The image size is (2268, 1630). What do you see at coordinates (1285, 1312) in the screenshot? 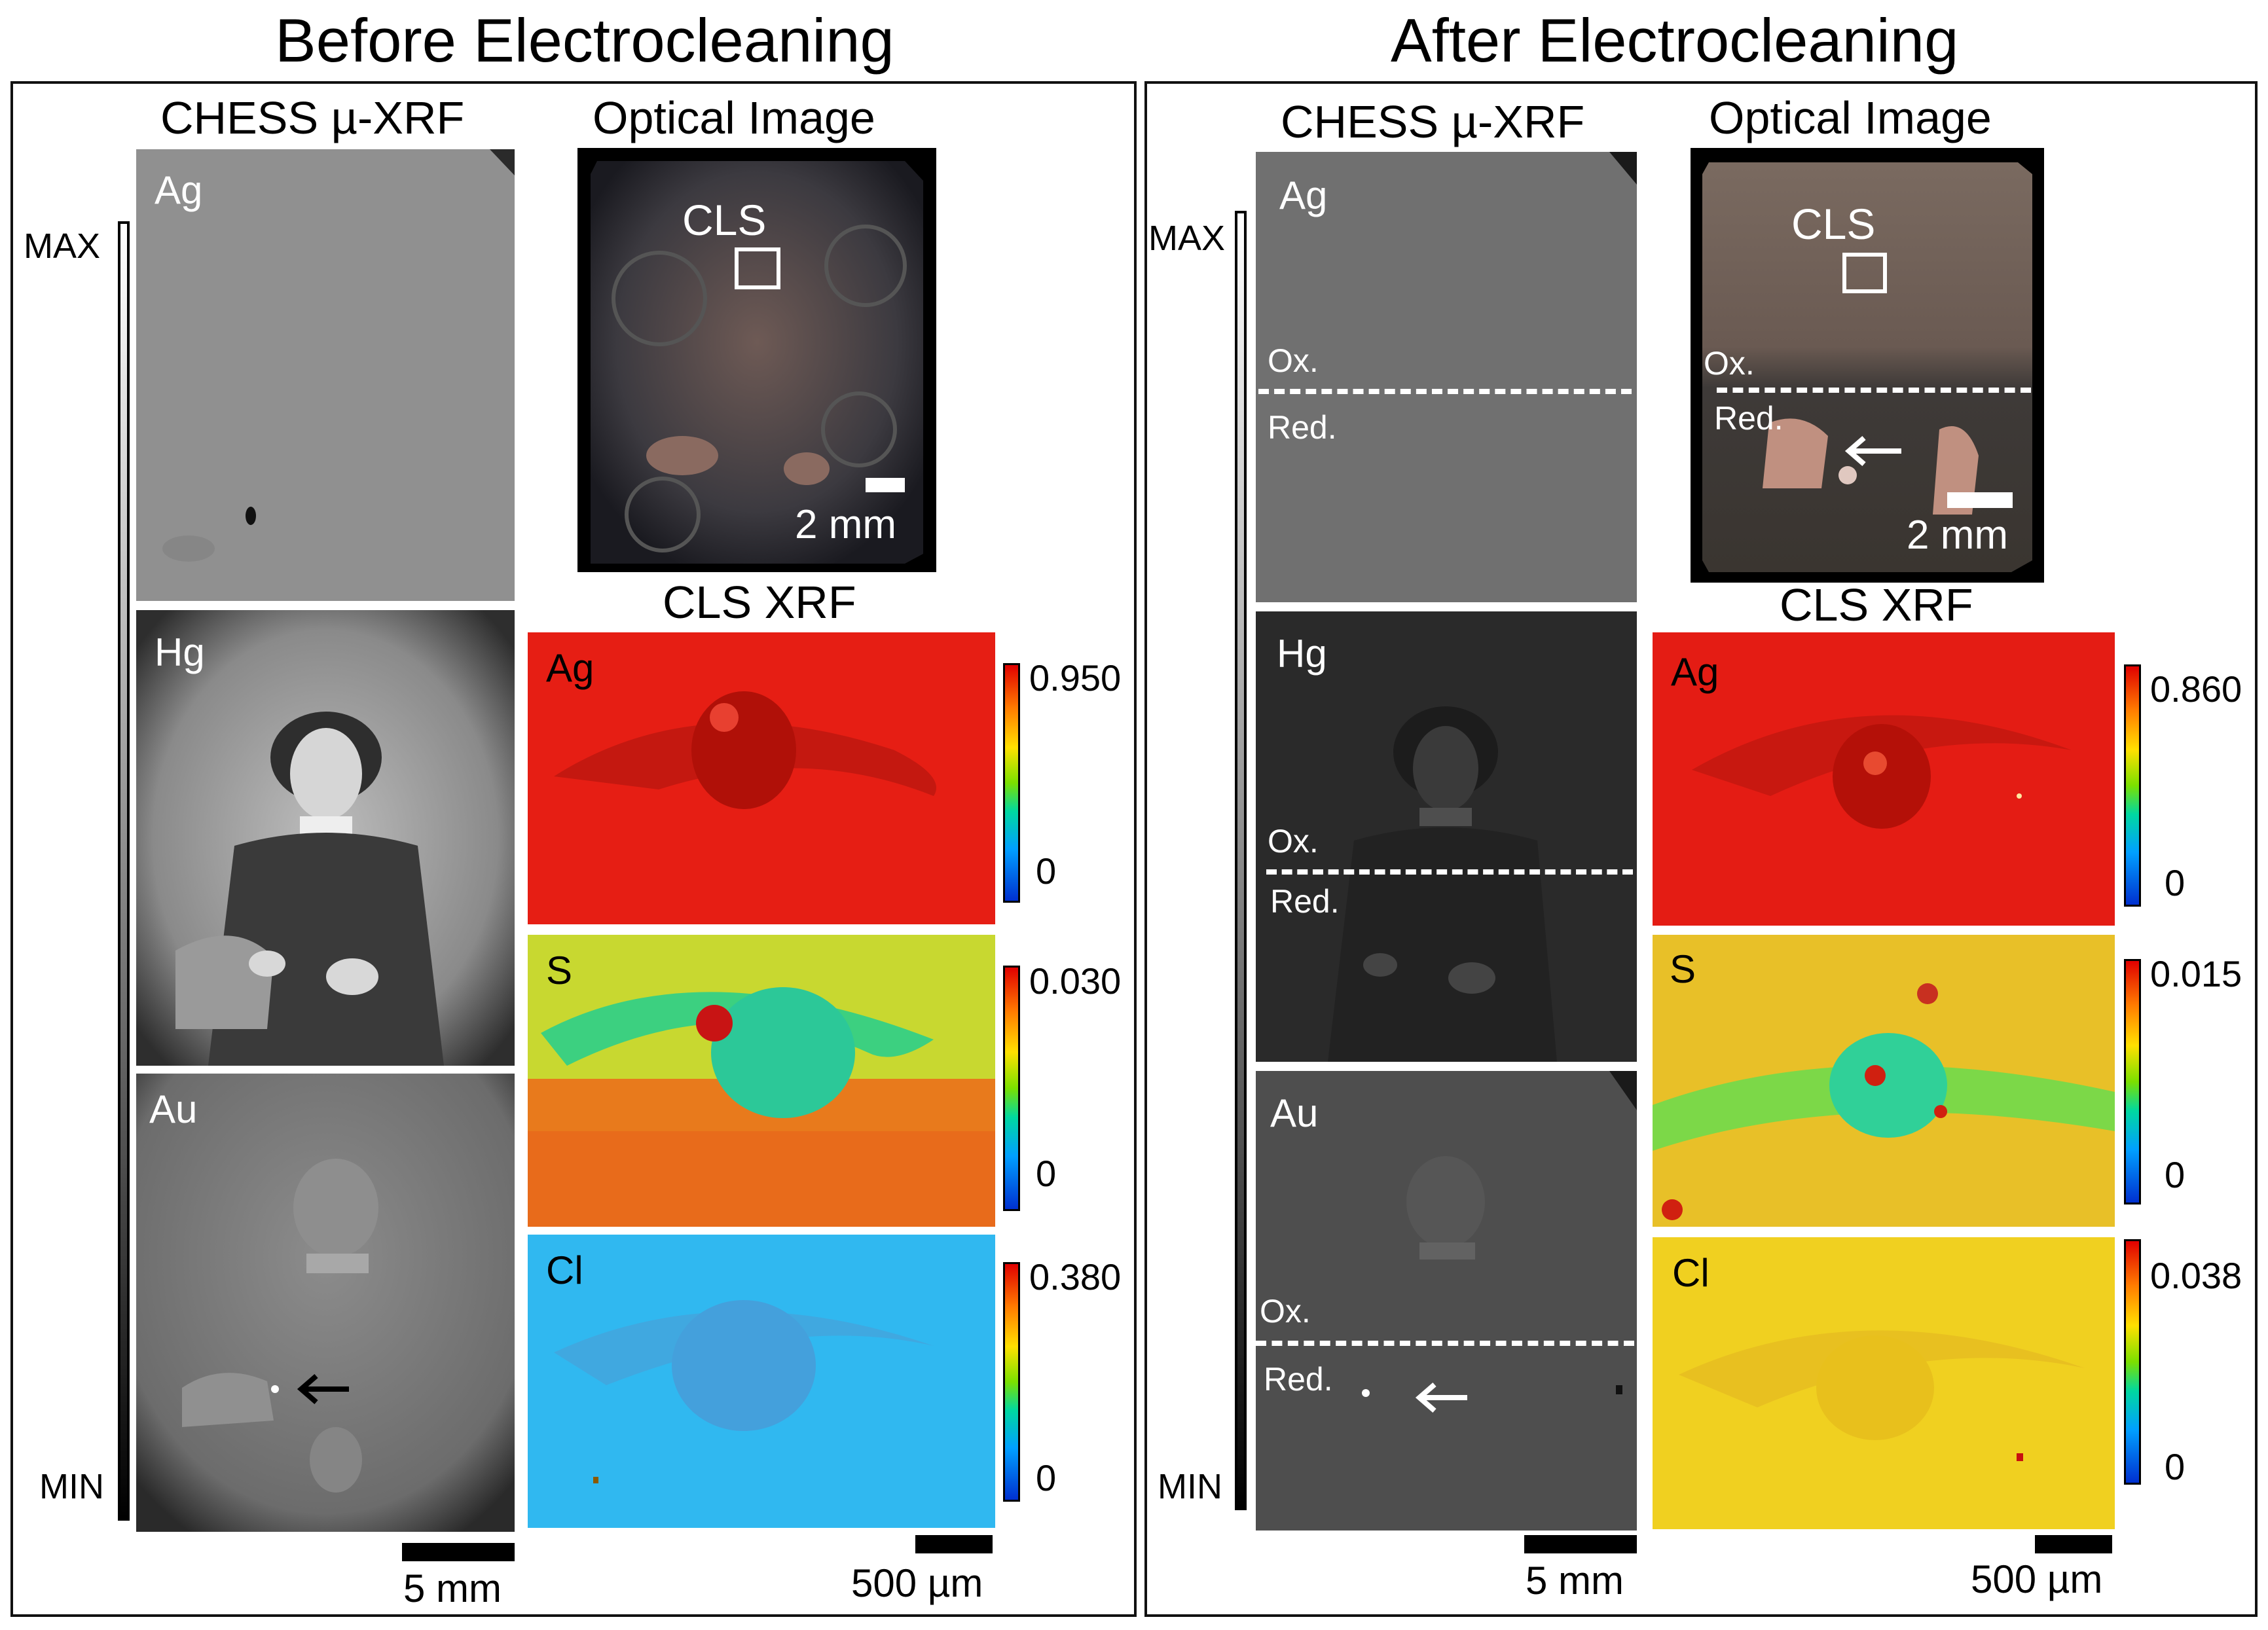
I see `after-au-ox-label: Ox.` at bounding box center [1285, 1312].